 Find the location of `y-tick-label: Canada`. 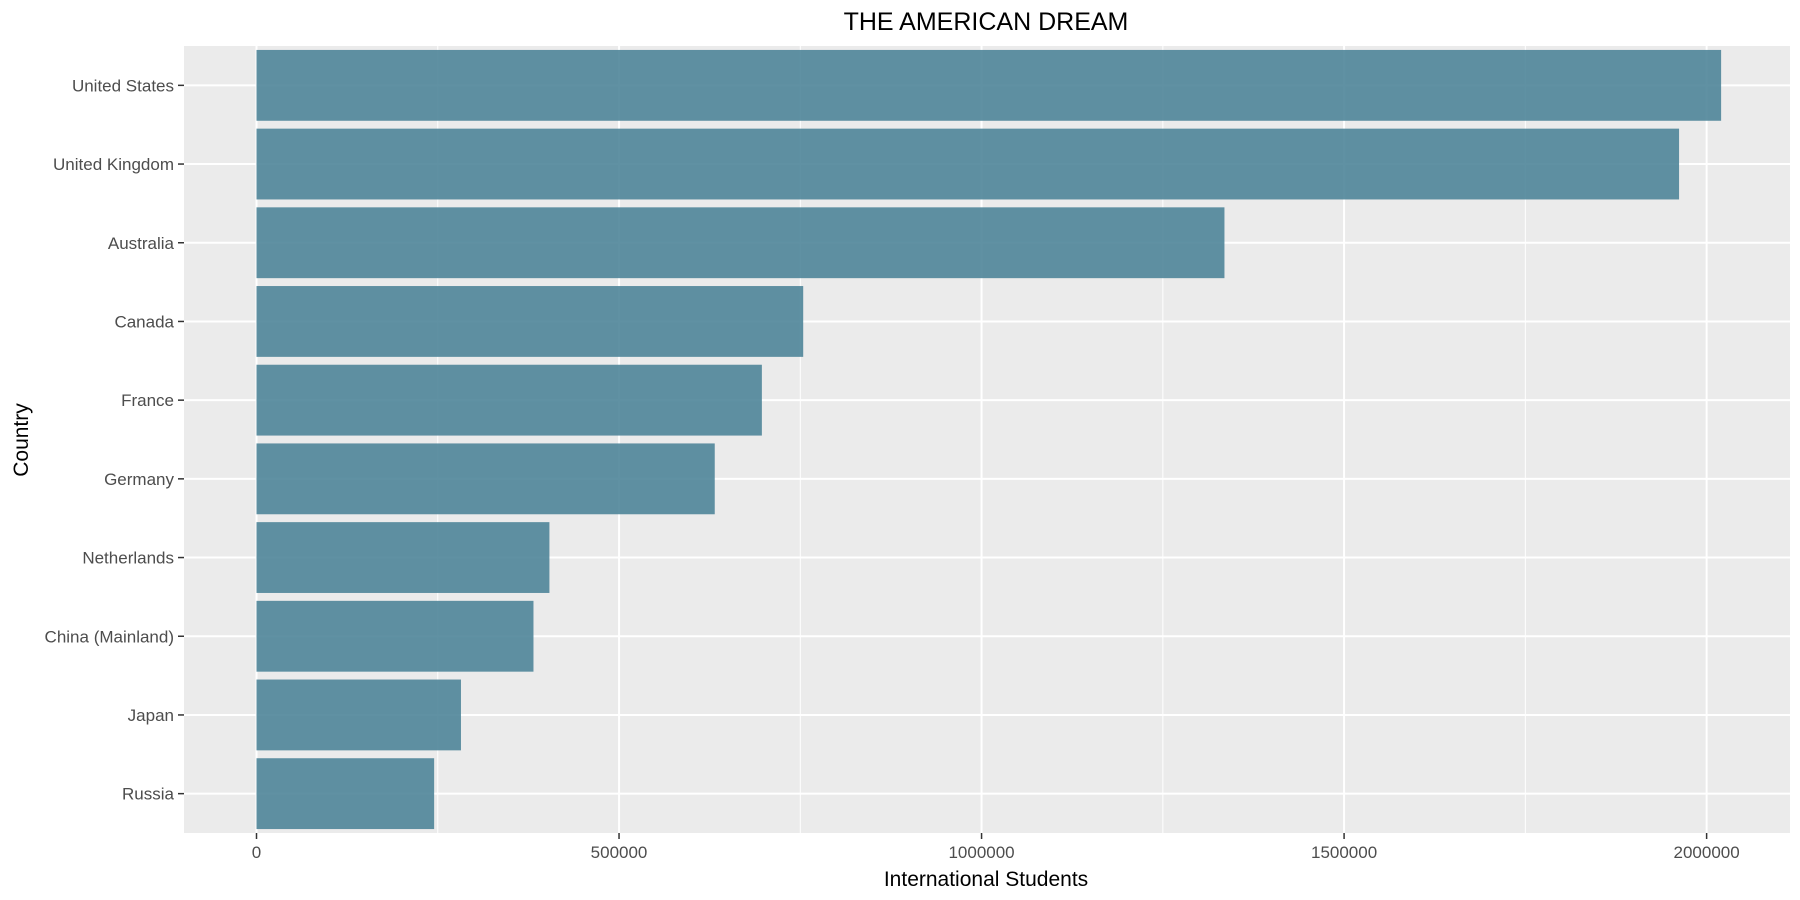

y-tick-label: Canada is located at coordinates (144, 321).